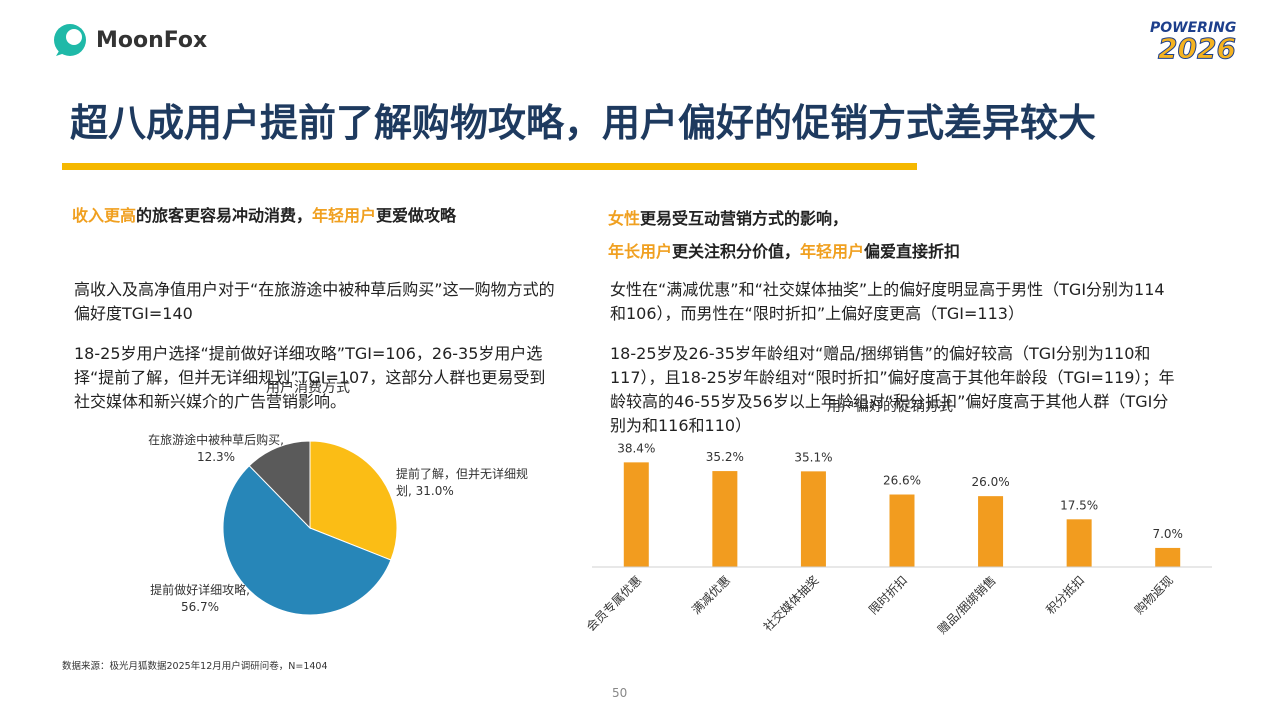 The width and height of the screenshot is (1280, 720). I want to click on chart-title: 用户偏好的促销方式, so click(890, 406).